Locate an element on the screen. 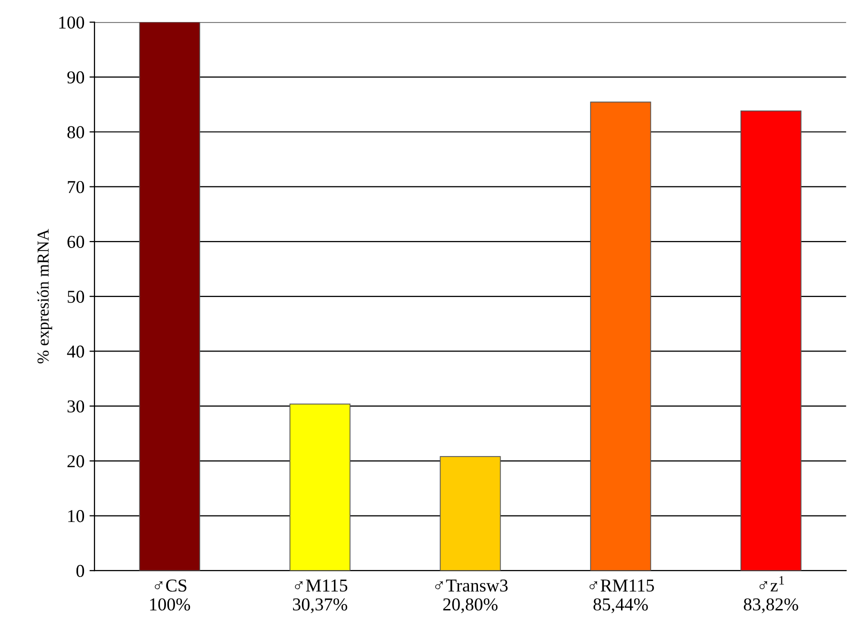 The height and width of the screenshot is (634, 859). x-tick-label: ♂CS 100% is located at coordinates (170, 595).